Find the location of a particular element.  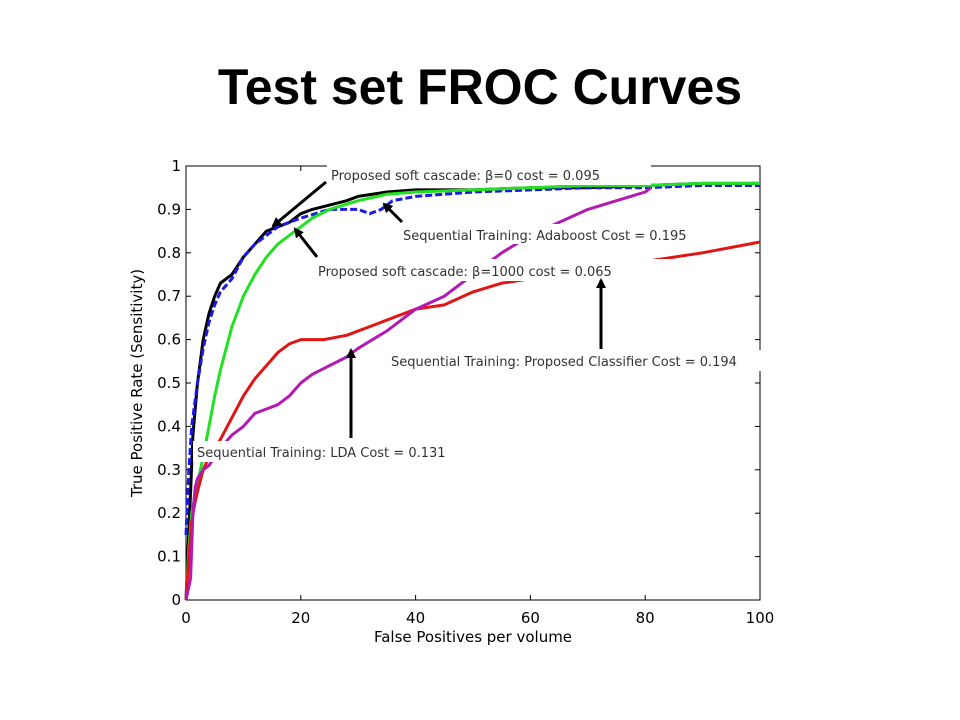

y-tick-label: 0.1 is located at coordinates (169, 557).